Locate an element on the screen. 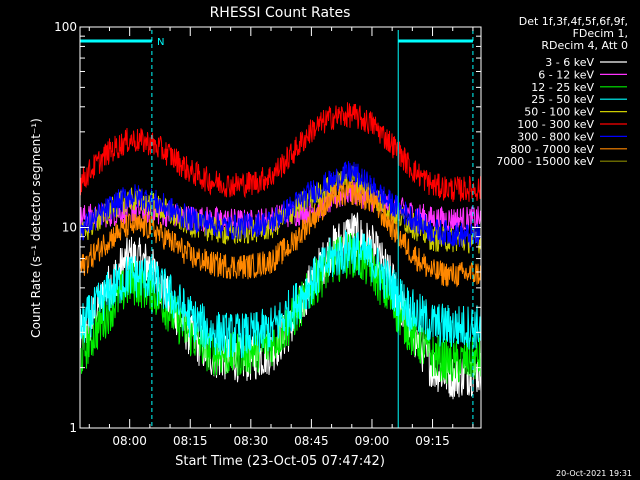 This screenshot has height=480, width=640. legend-label: 3 - 6 keV is located at coordinates (569, 62).